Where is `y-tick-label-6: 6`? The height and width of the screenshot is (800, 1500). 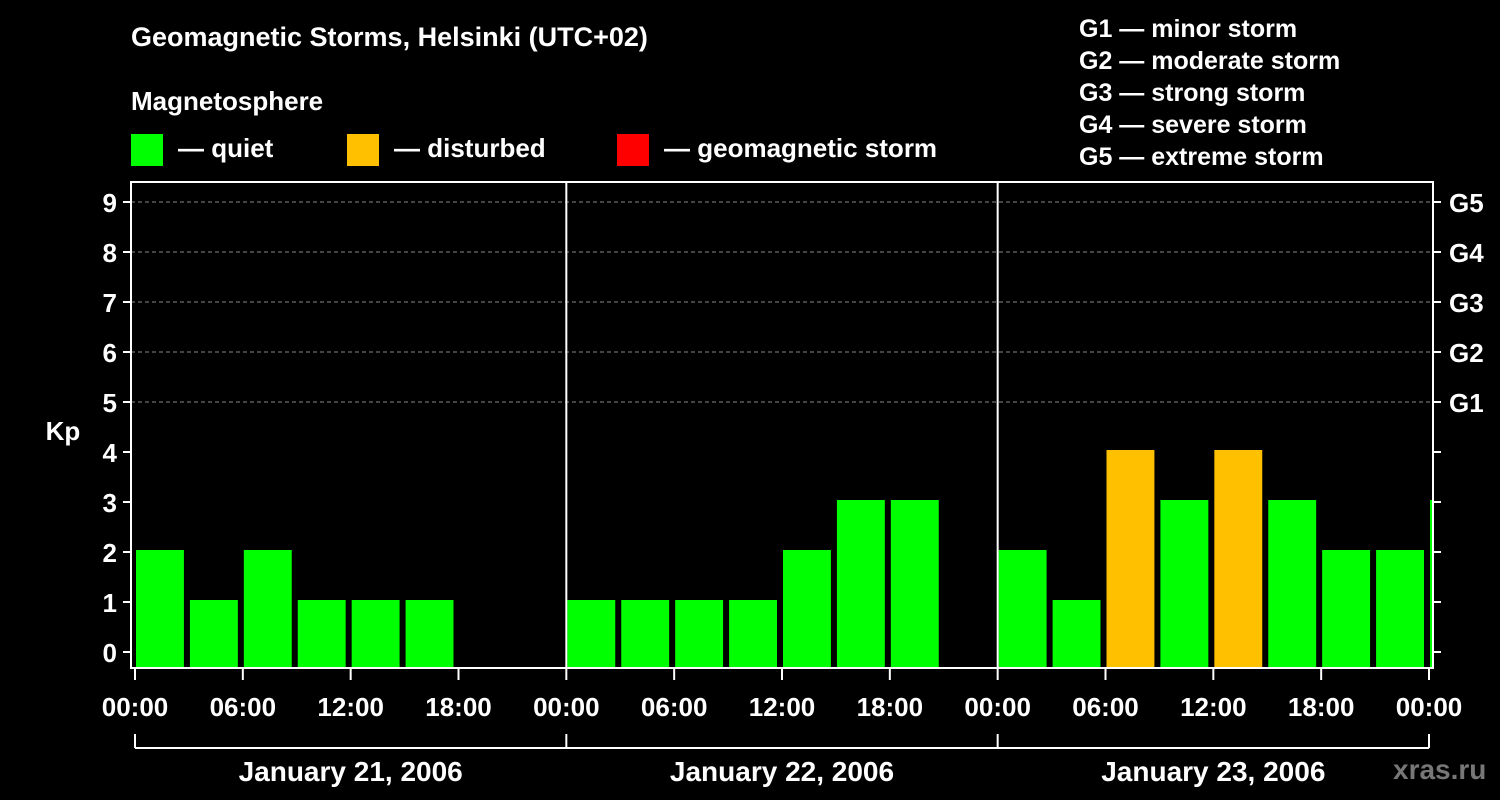
y-tick-label-6: 6 is located at coordinates (110, 353).